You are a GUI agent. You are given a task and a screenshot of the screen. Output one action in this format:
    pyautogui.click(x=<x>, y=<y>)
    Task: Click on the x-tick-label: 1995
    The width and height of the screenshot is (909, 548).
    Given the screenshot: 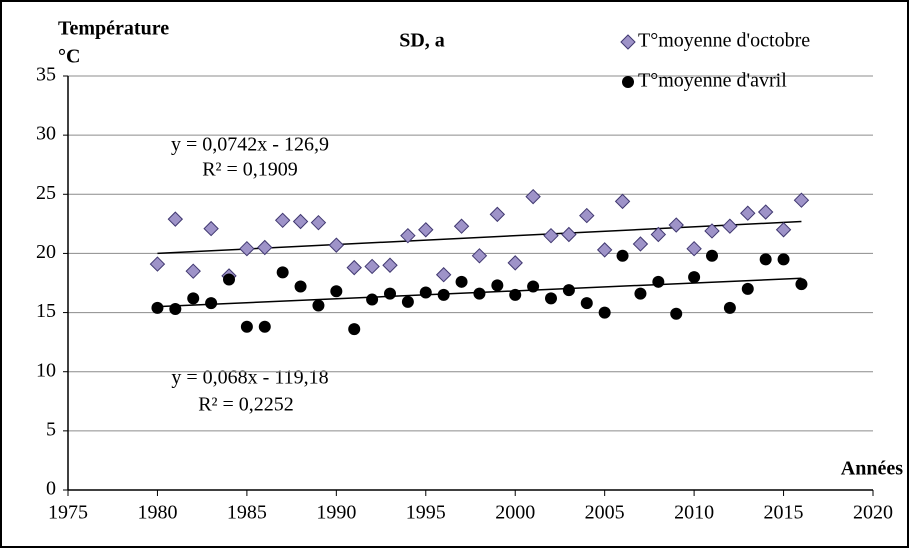 What is the action you would take?
    pyautogui.click(x=426, y=513)
    